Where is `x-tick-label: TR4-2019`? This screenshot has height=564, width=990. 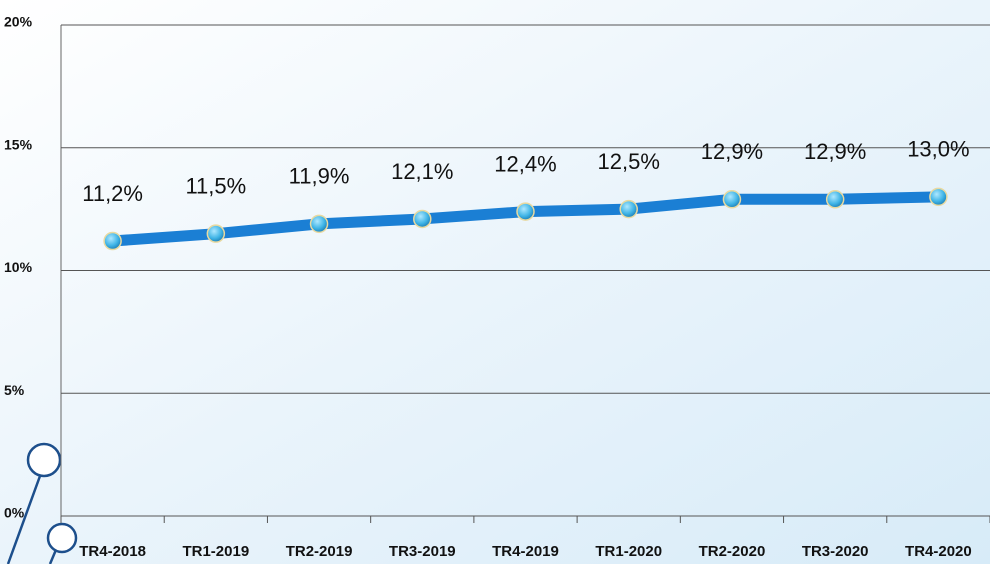 x-tick-label: TR4-2019 is located at coordinates (525, 551).